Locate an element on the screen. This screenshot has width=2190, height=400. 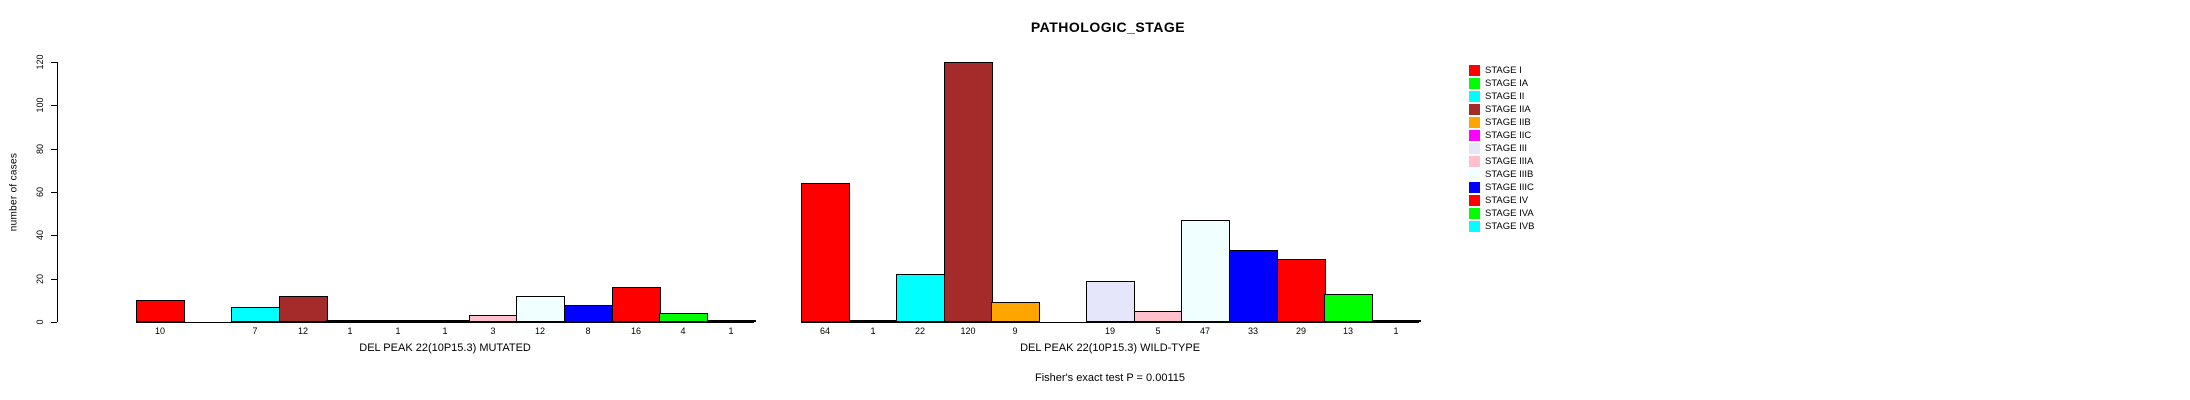
bar-value-label: 10 is located at coordinates (159, 331).